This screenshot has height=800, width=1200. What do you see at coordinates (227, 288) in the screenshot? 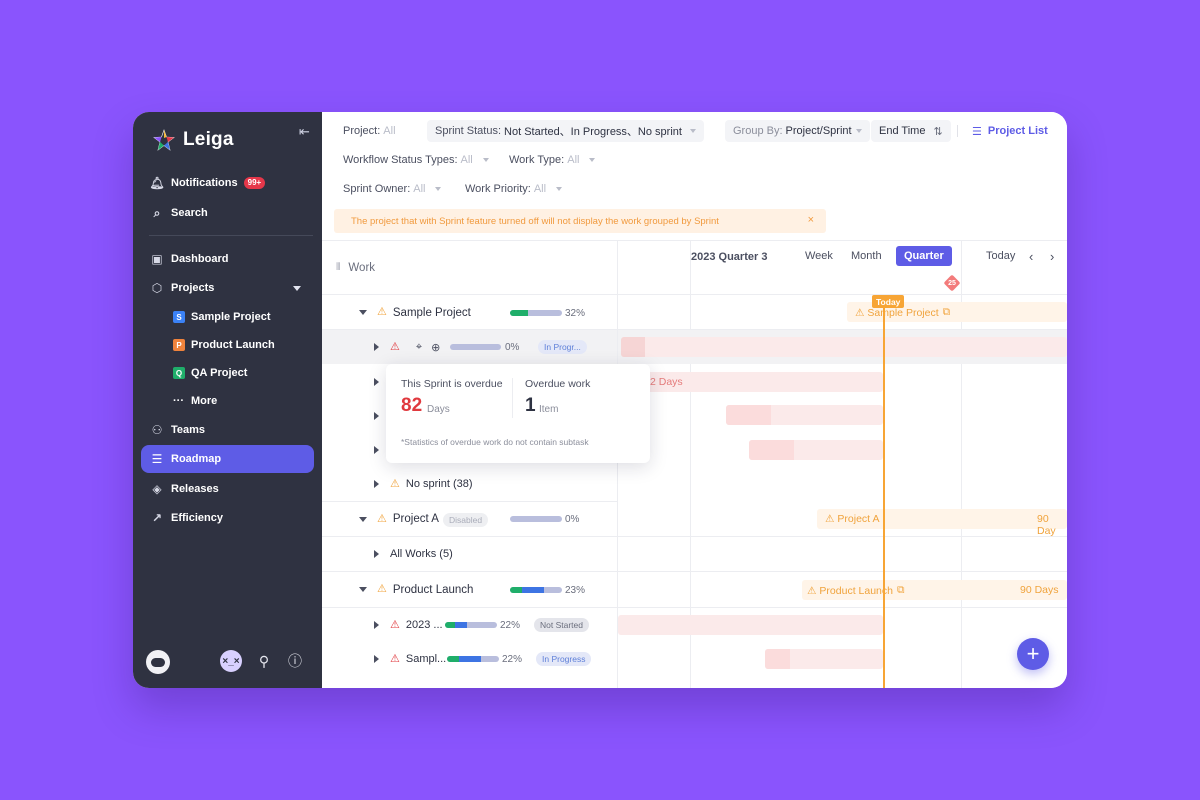
I see `nav-projects: ⬡ Projects` at bounding box center [227, 288].